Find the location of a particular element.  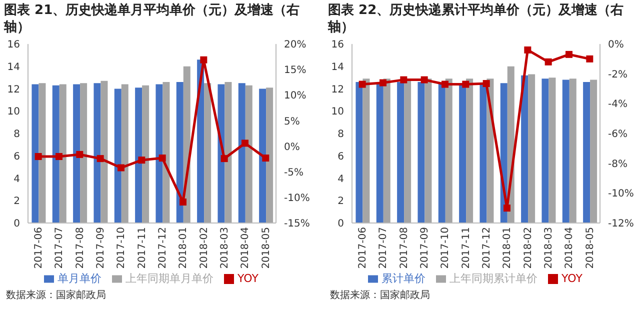

y-tick-label: 12 is located at coordinates (337, 90).